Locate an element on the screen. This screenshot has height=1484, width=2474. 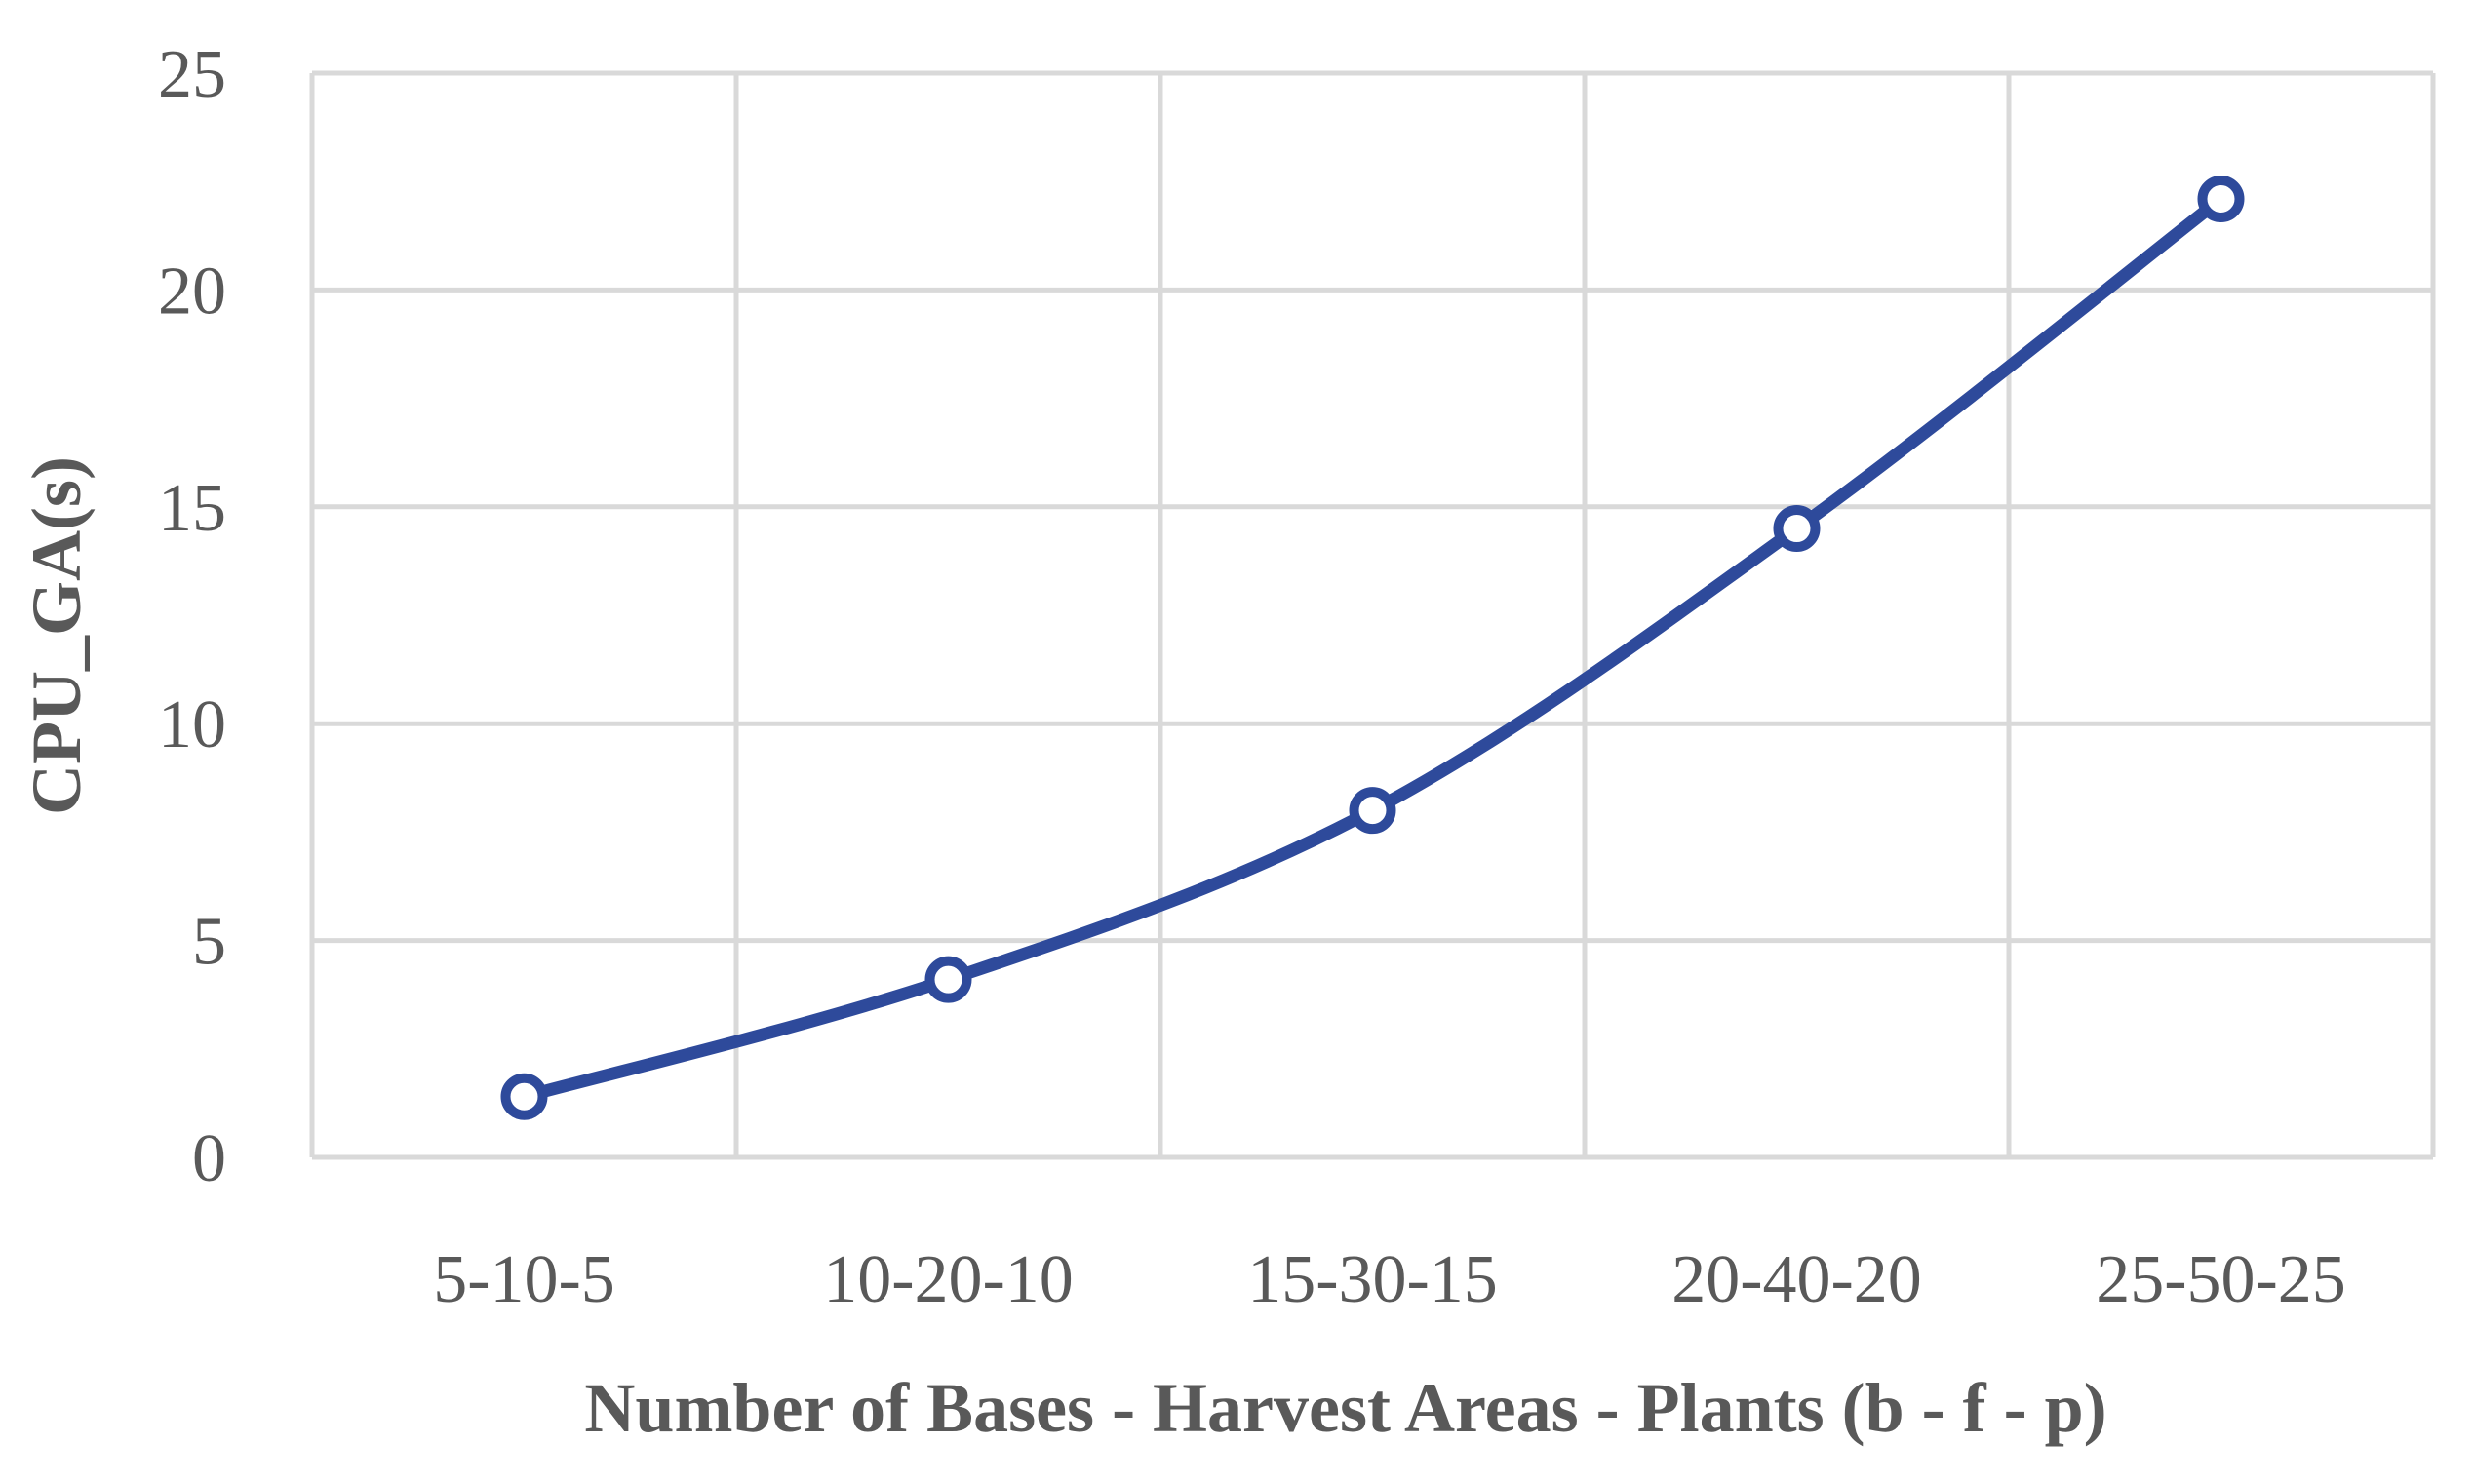
x-tick-labels: 5-10-5 10-20-10 15-30-15 20-40-20 25-50-25 is located at coordinates (1389, 1279).